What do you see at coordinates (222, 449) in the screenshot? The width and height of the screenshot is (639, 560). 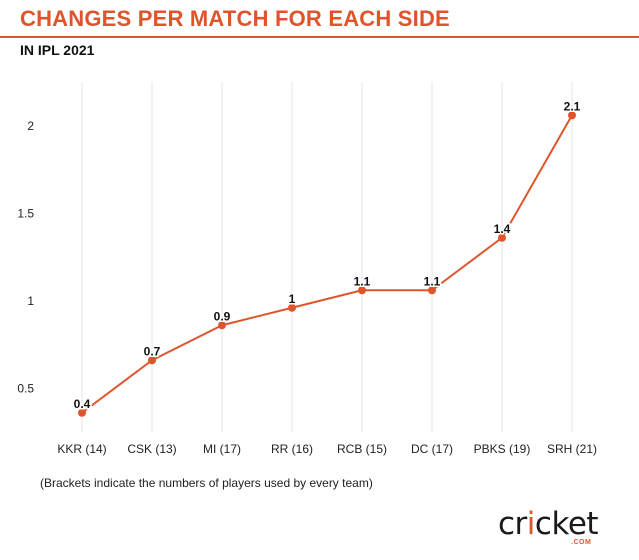 I see `x-tick-label: MI (17)` at bounding box center [222, 449].